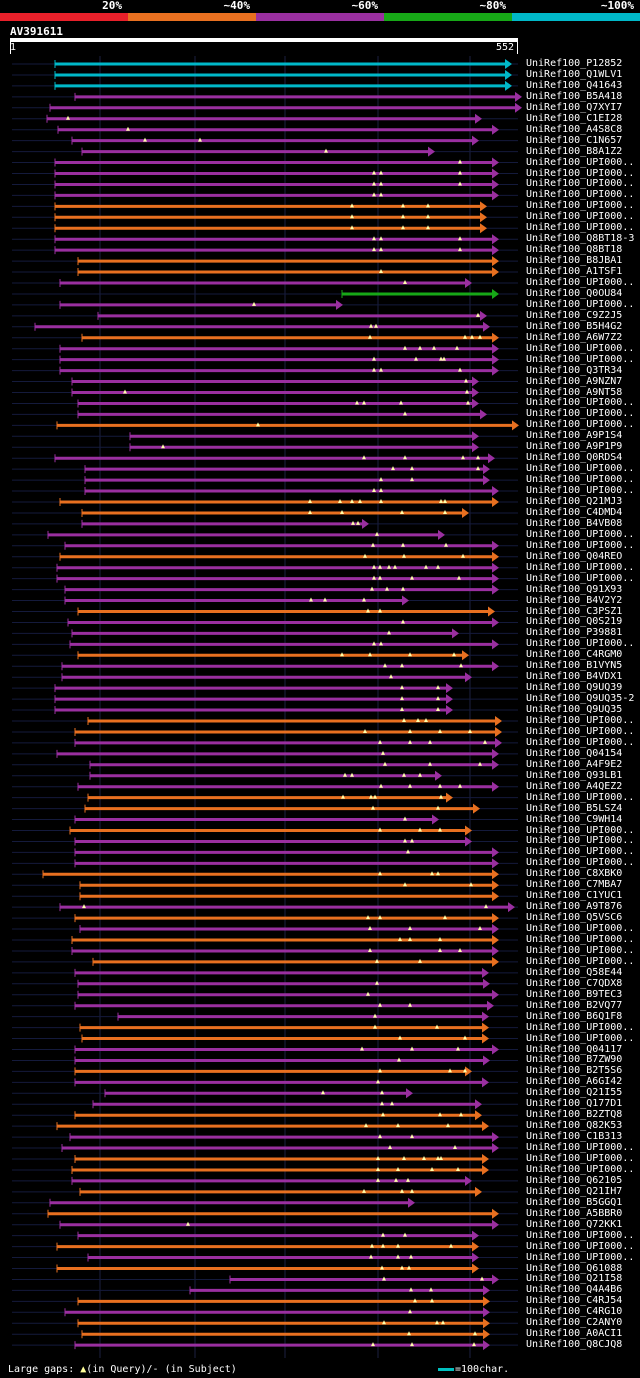 This screenshot has height=1378, width=640. What do you see at coordinates (580, 239) in the screenshot?
I see `hit-label: UniRef100_Q8BT18-3` at bounding box center [580, 239].